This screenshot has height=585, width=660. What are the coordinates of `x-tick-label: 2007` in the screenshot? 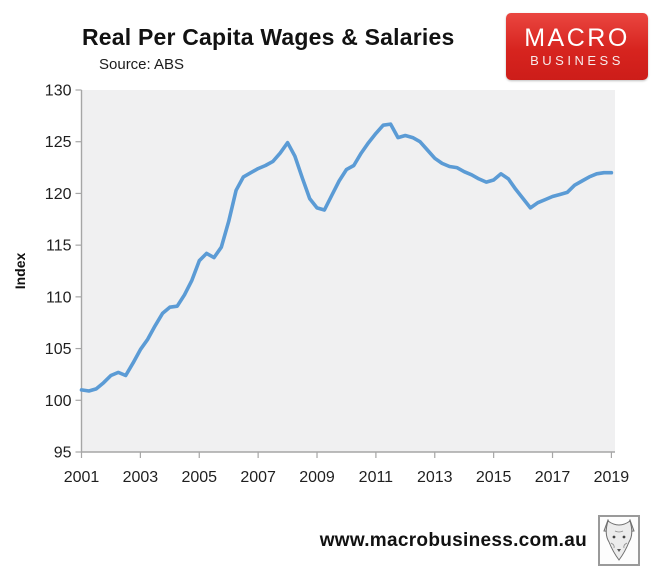 It's located at (258, 477).